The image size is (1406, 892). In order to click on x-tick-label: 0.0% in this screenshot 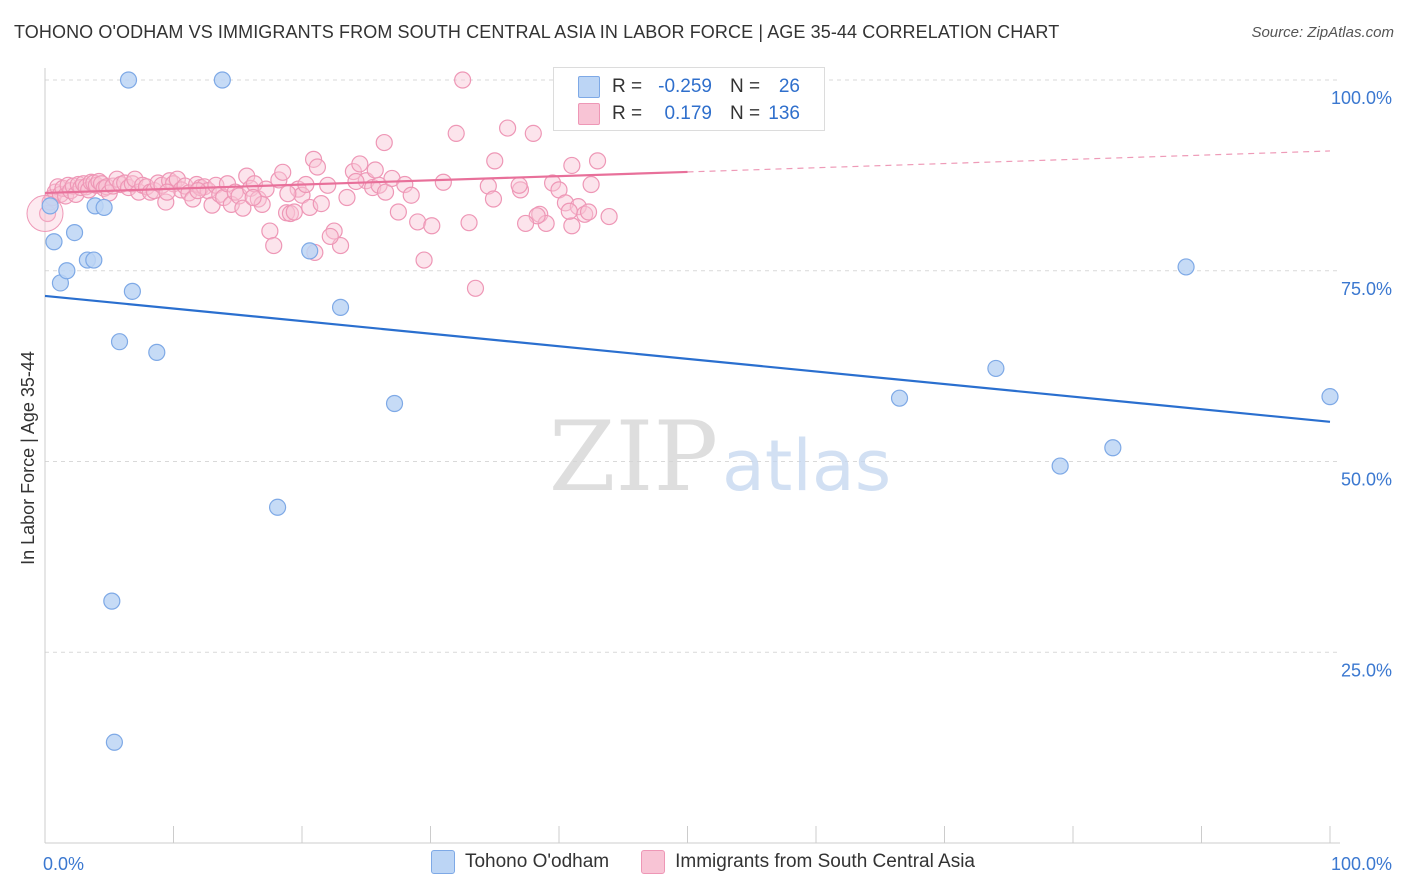, I will do `click(63, 864)`.